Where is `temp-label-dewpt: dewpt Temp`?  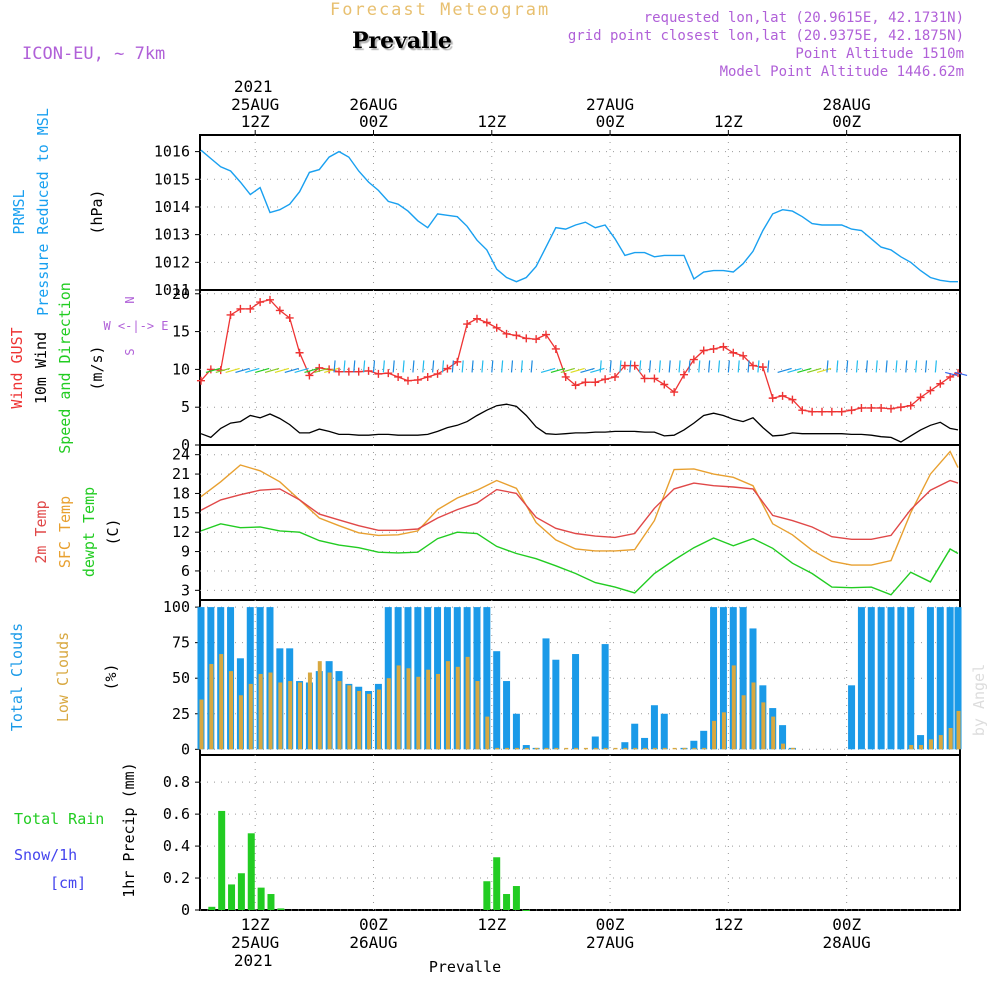
temp-label-dewpt: dewpt Temp is located at coordinates (89, 532).